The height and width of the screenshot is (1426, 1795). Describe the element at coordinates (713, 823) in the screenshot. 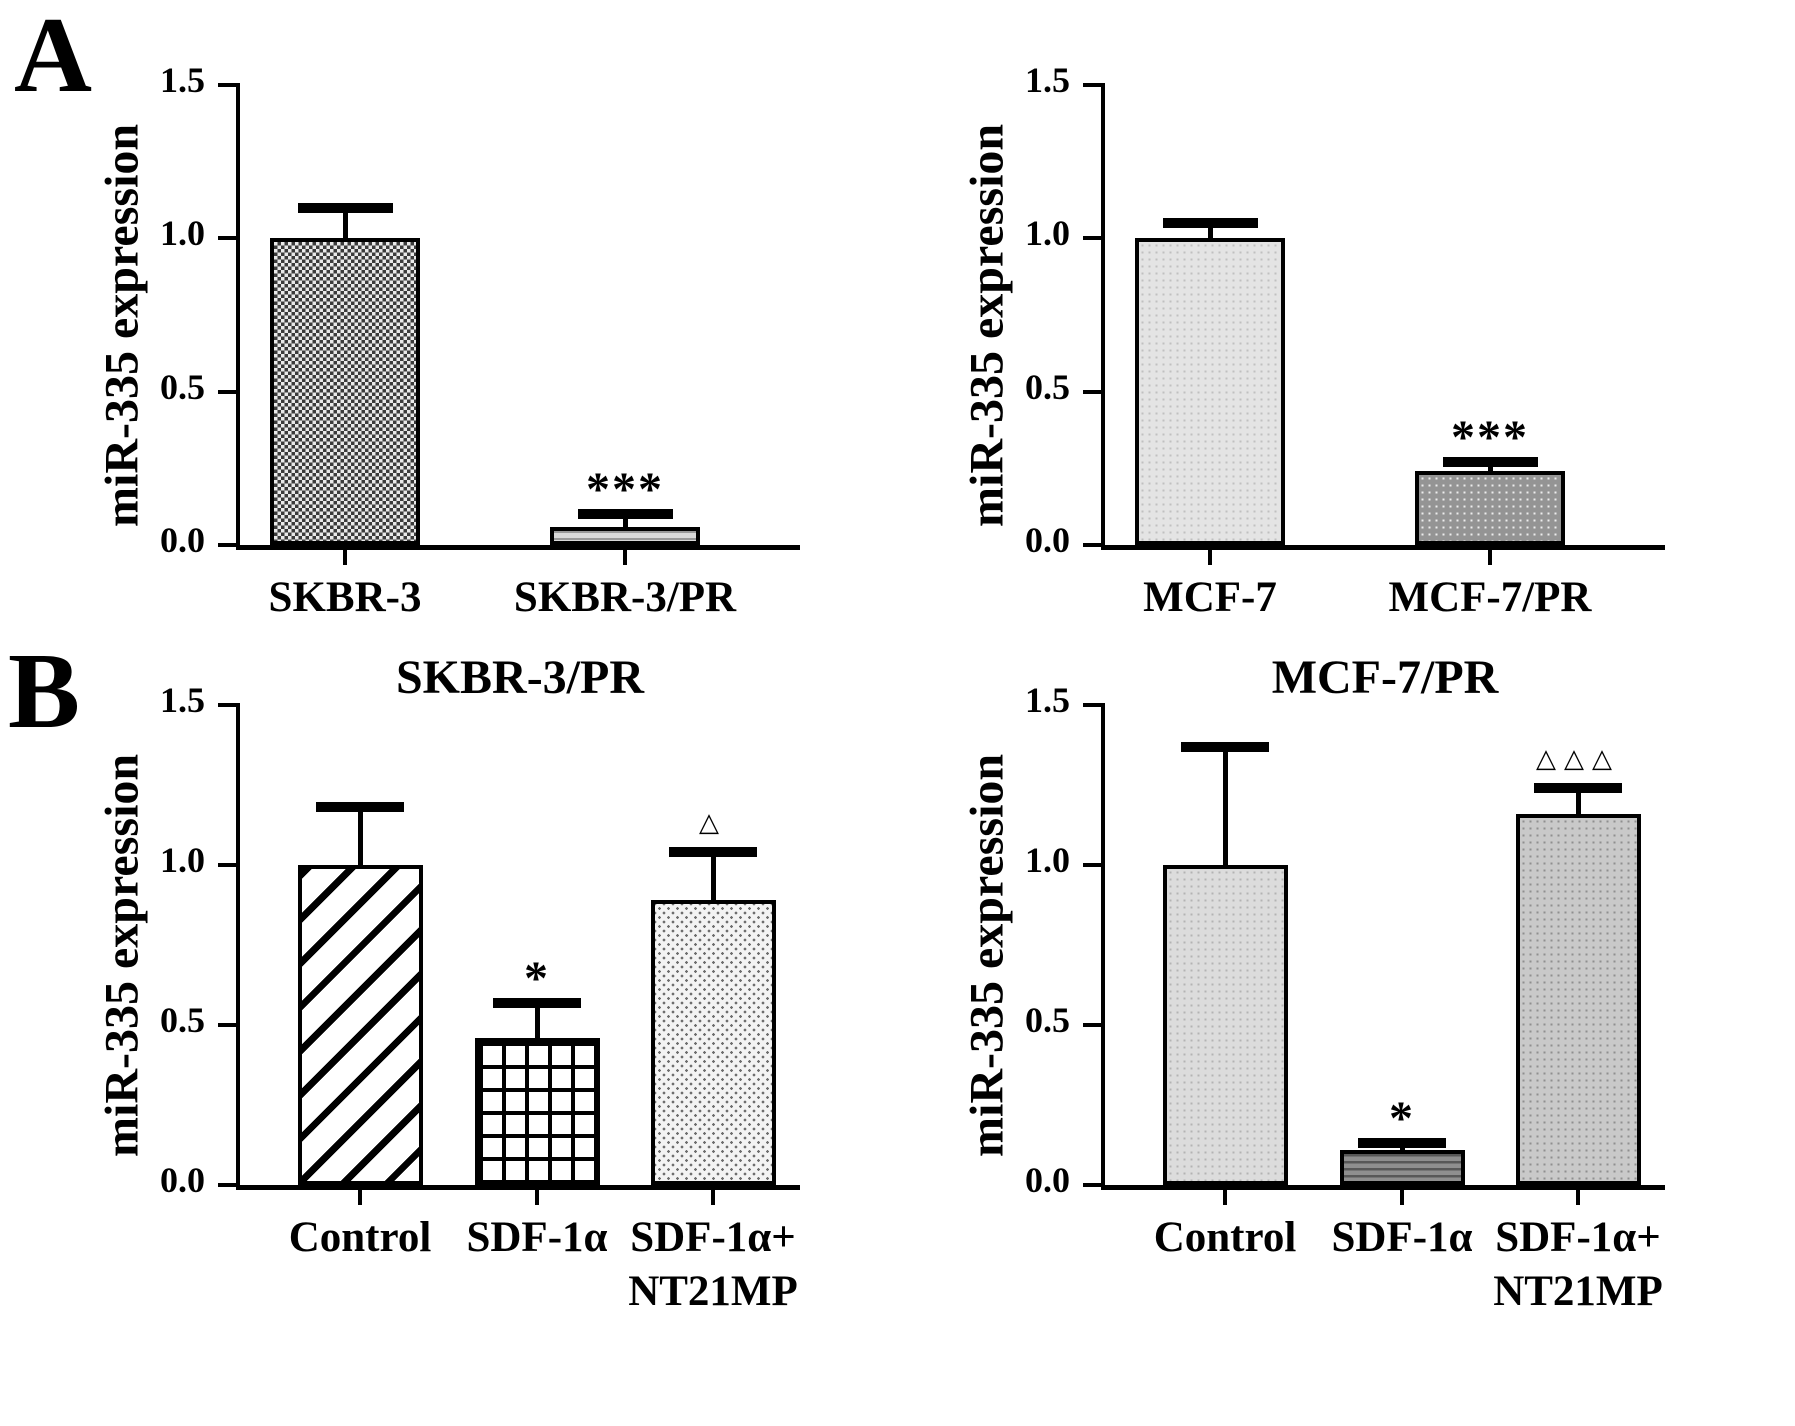

I see `significance-marker: △` at that location.